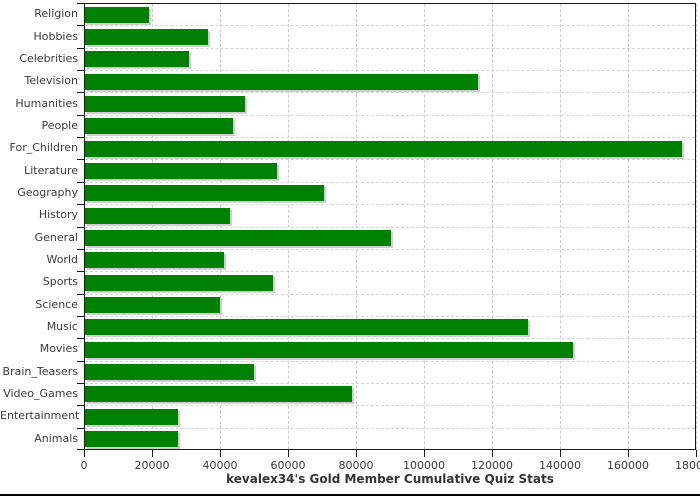  Describe the element at coordinates (356, 465) in the screenshot. I see `x-axis-tick-label: 80000` at that location.